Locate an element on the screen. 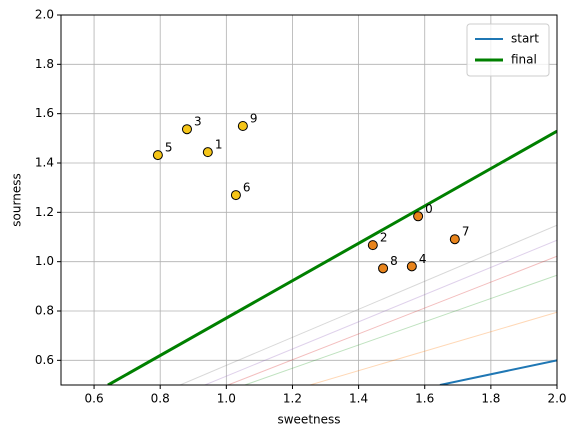 This screenshot has width=578, height=442. y-tick-label: 1.0 is located at coordinates (44, 261).